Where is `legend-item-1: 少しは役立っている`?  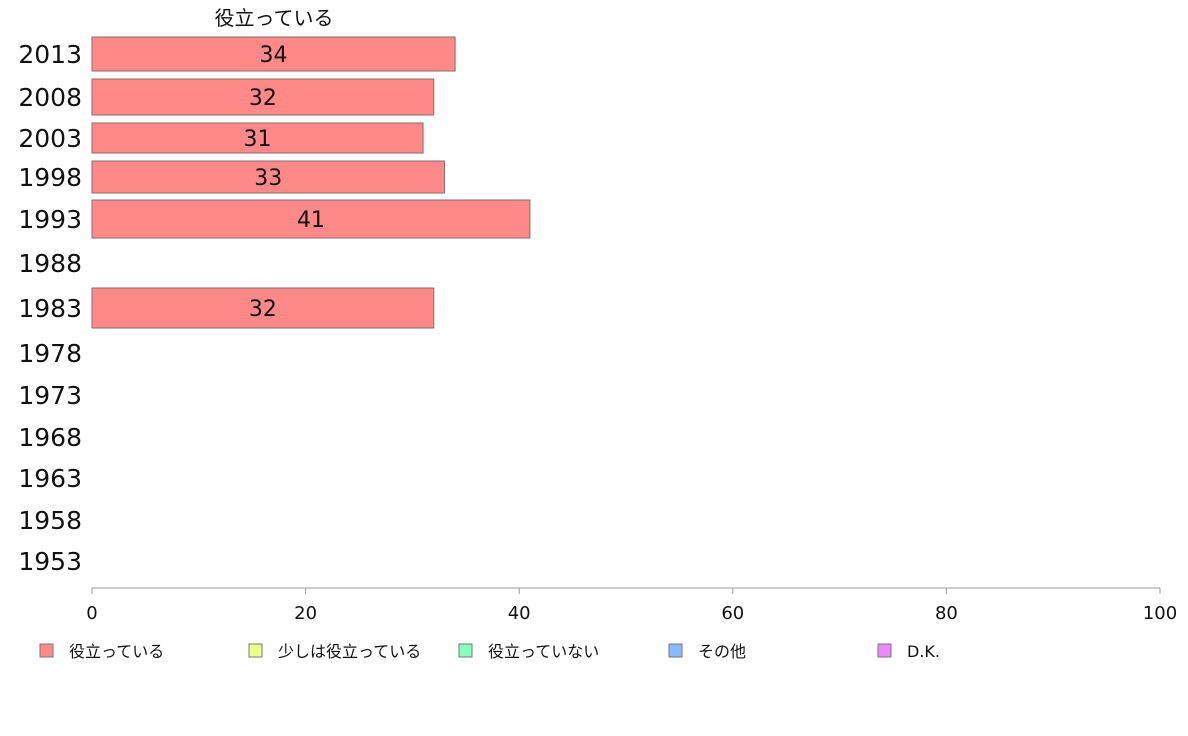
legend-item-1: 少しは役立っている is located at coordinates (334, 651).